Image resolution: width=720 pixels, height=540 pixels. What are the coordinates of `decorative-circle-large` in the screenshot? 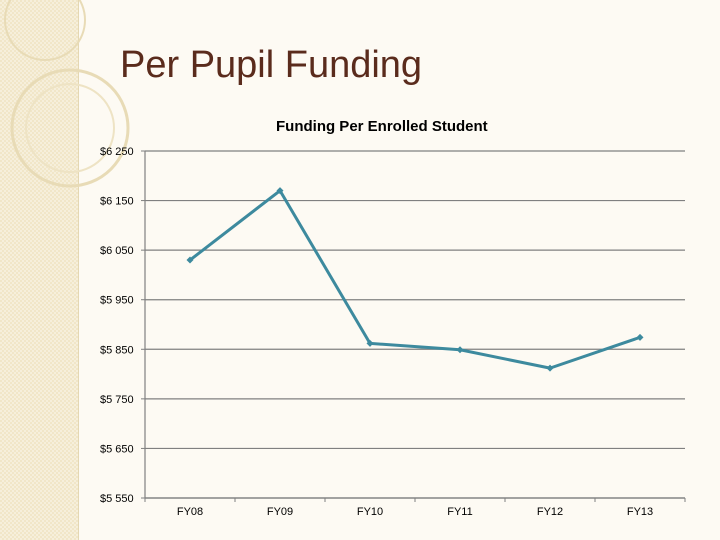 It's located at (70, 128).